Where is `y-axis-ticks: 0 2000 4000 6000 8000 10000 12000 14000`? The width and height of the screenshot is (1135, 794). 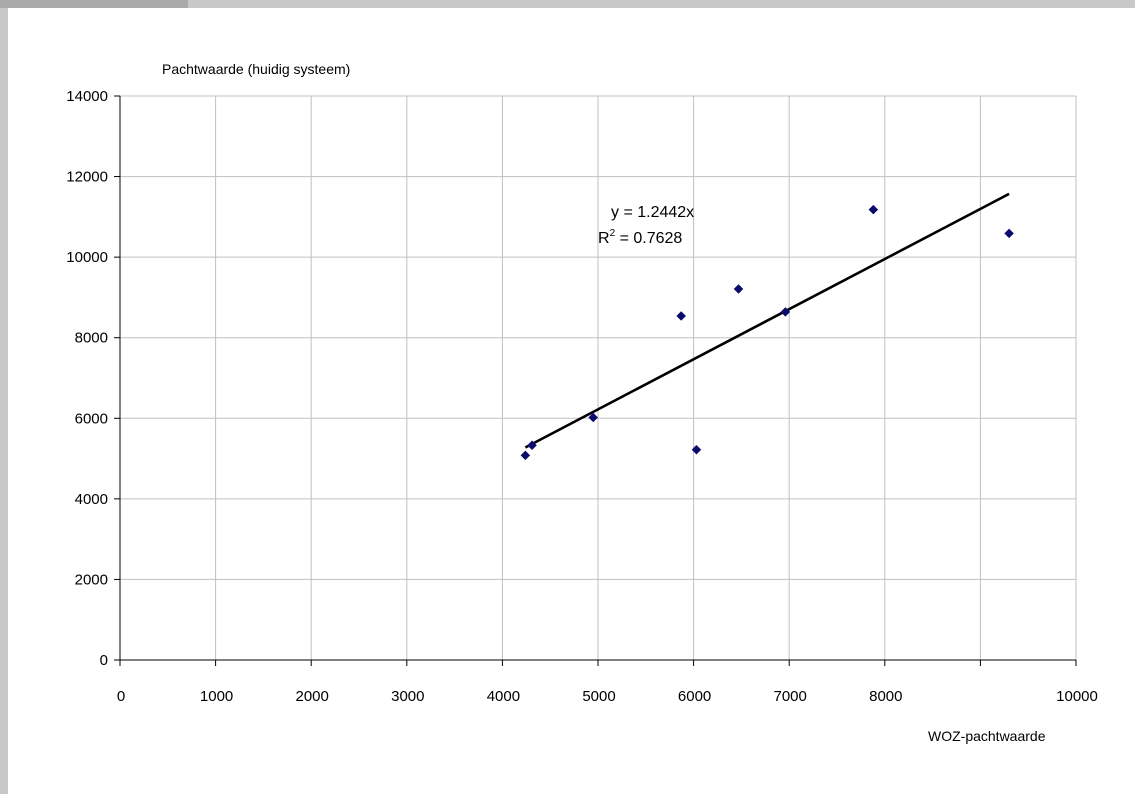
y-axis-ticks: 0 2000 4000 6000 8000 10000 12000 14000 is located at coordinates (93, 378).